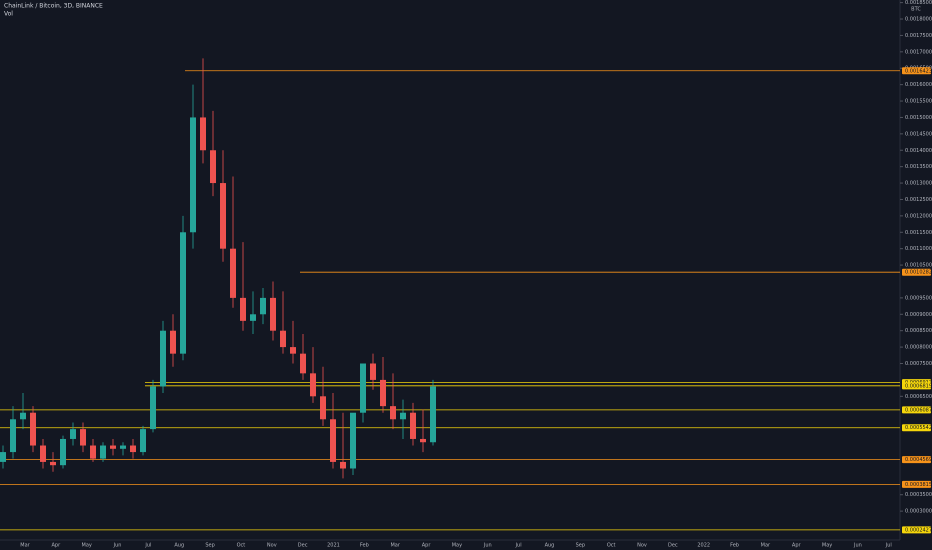 The height and width of the screenshot is (550, 932). I want to click on price-level-label: 0.00055422, so click(918, 428).